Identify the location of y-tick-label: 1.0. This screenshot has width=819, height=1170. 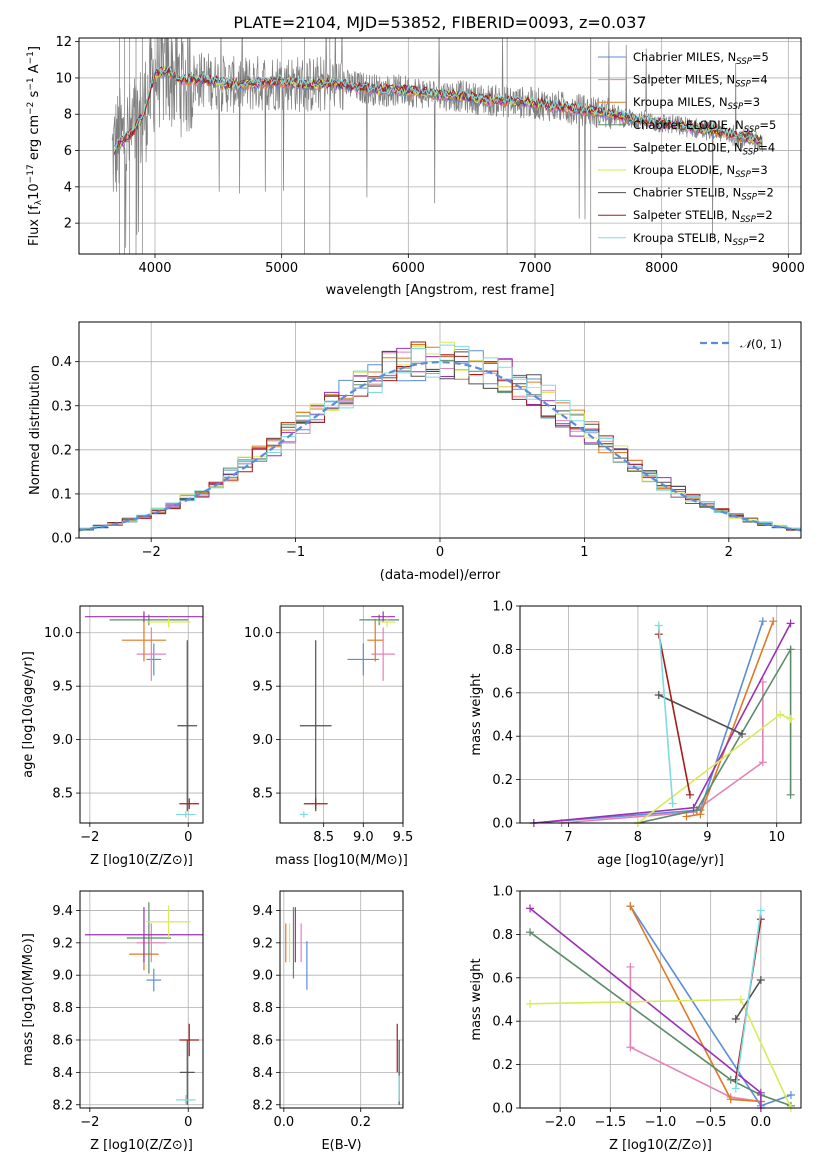
(502, 607).